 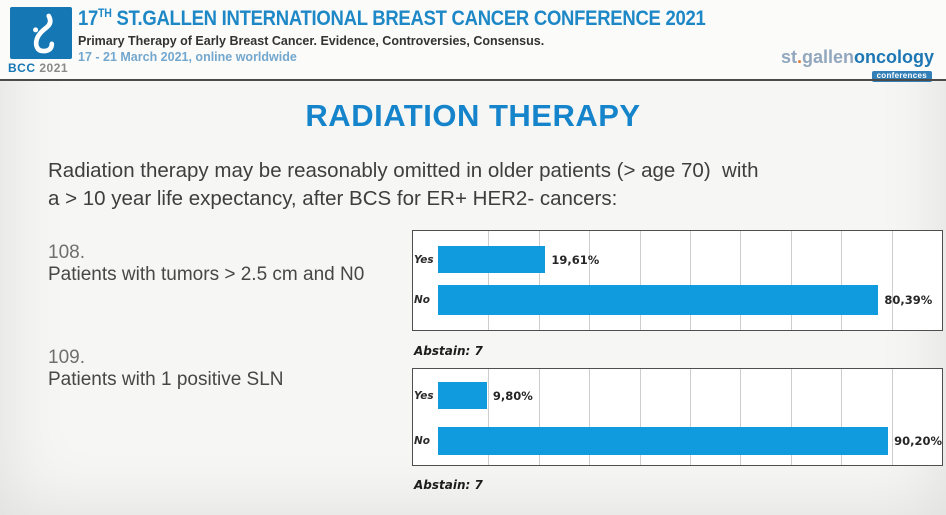 What do you see at coordinates (166, 379) in the screenshot?
I see `question-109-text: Patients with 1 positive SLN` at bounding box center [166, 379].